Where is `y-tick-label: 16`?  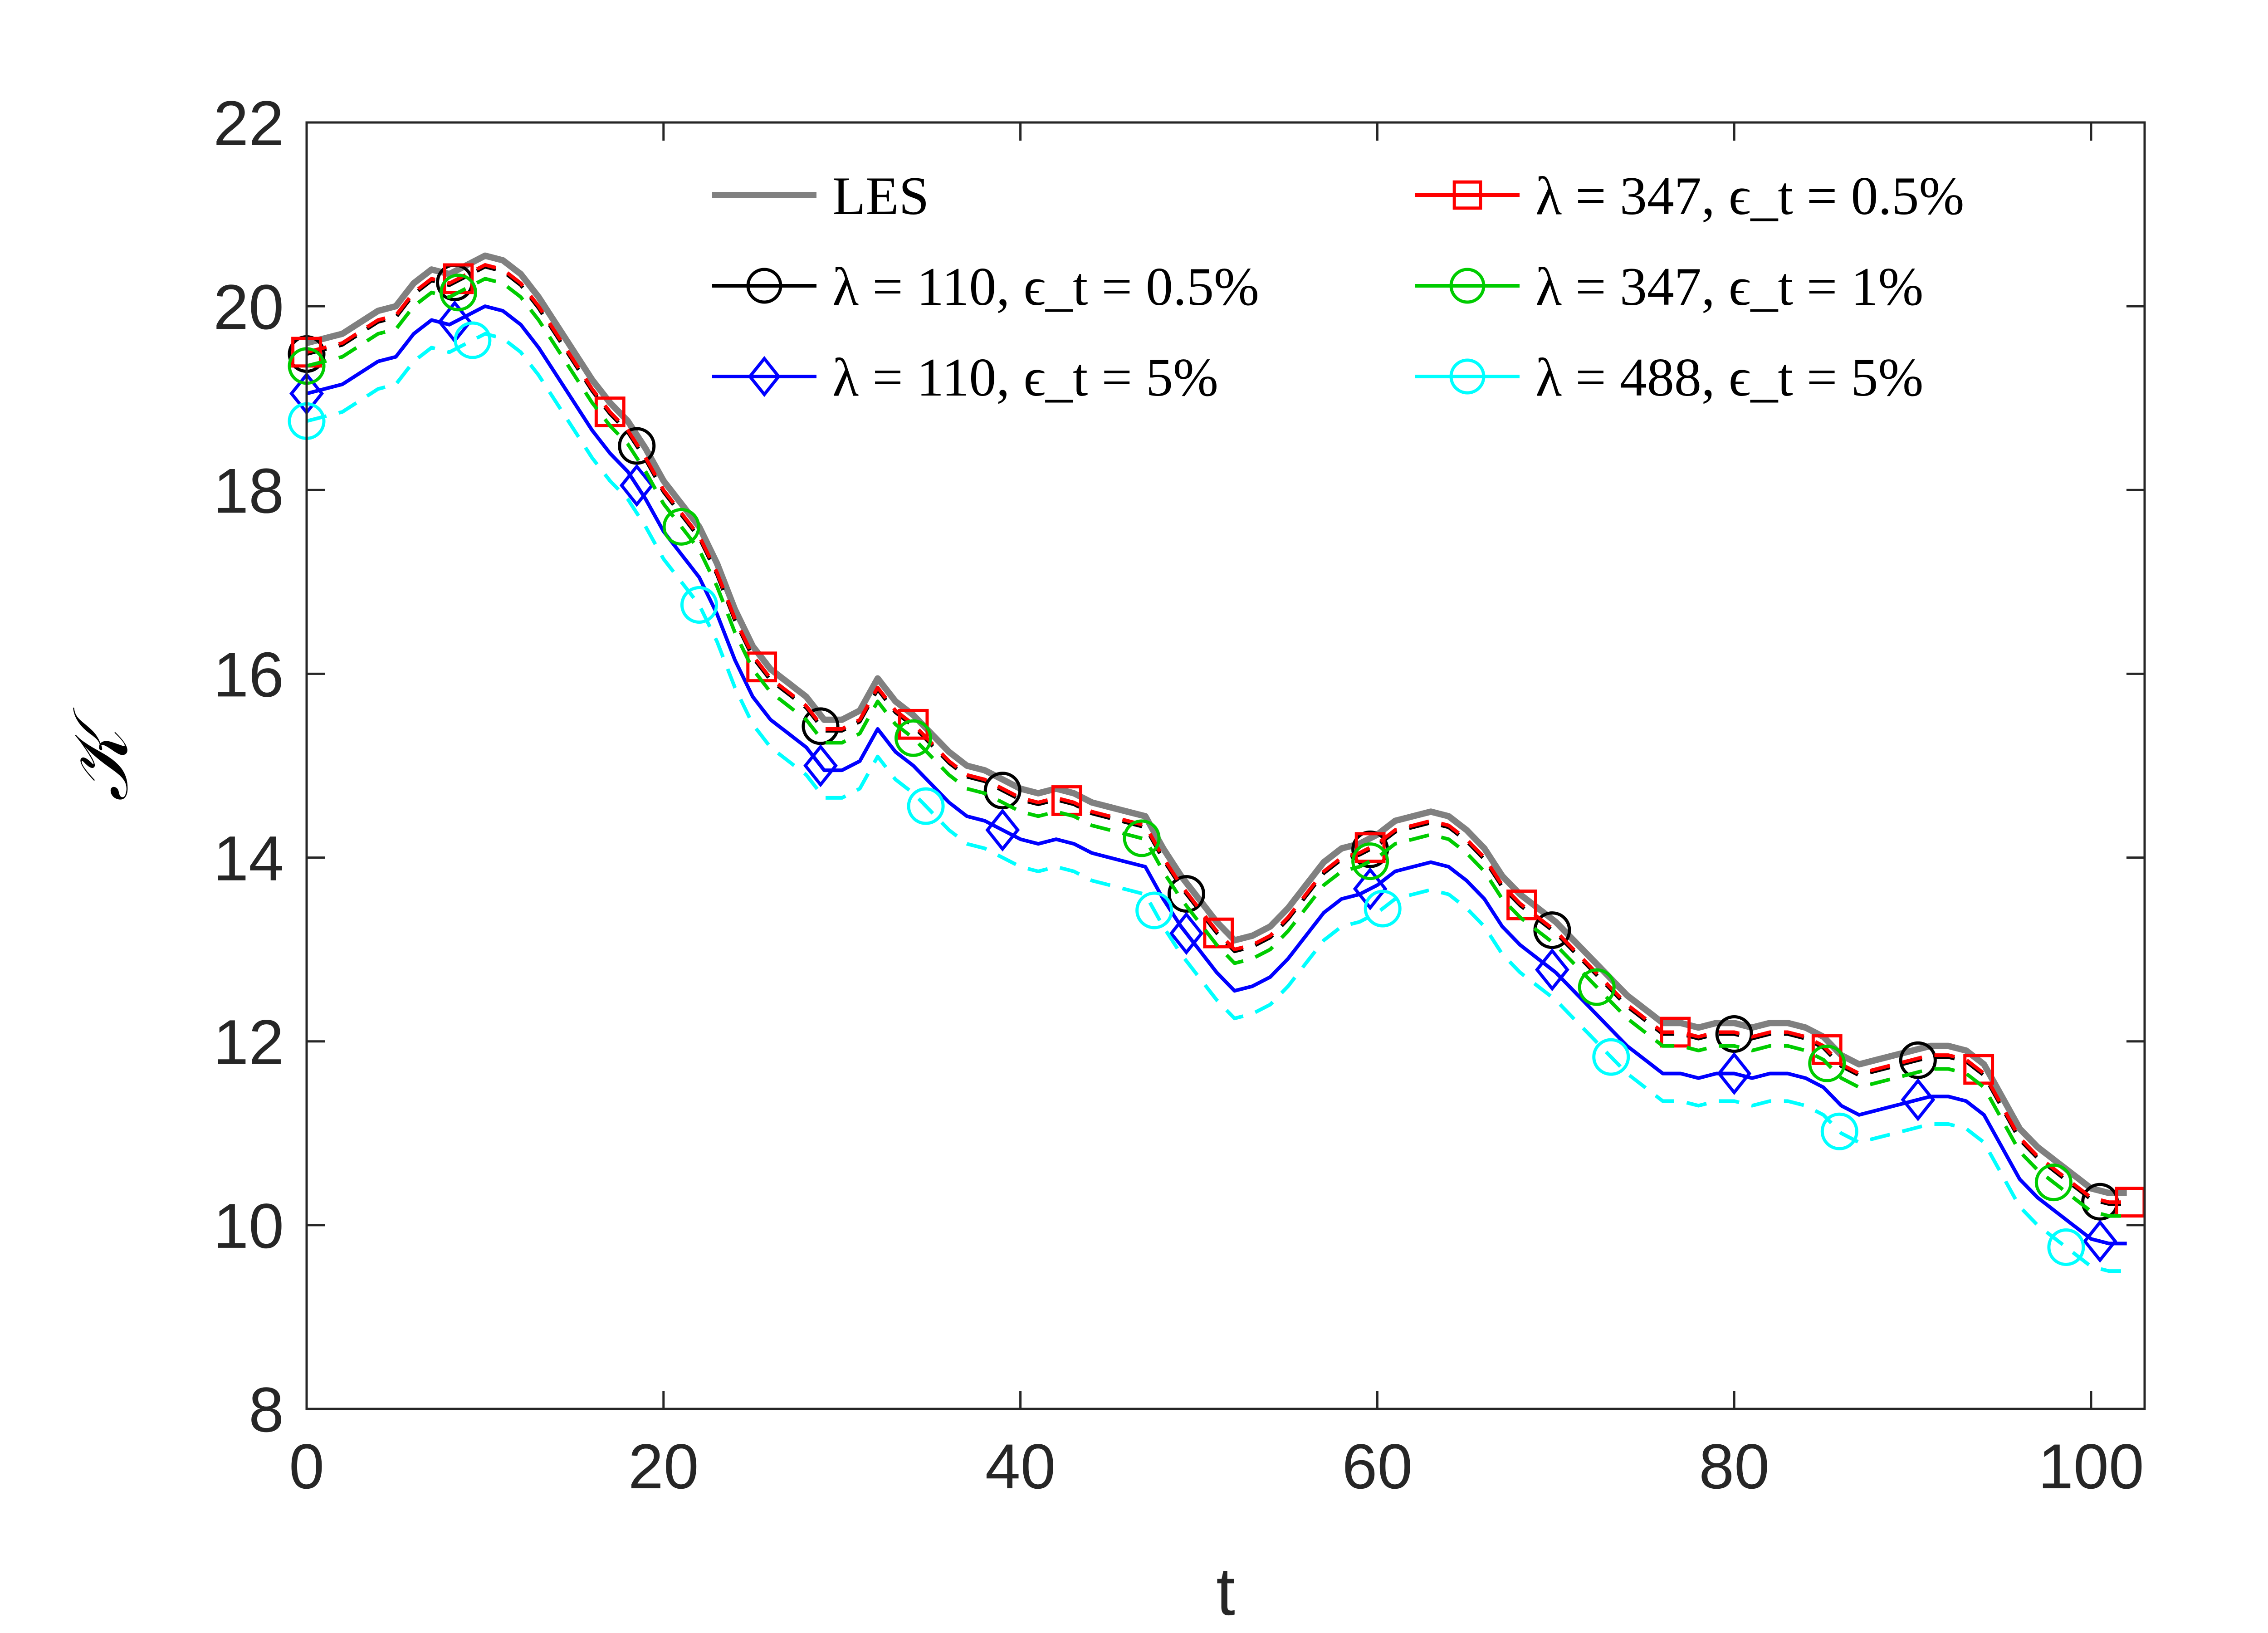
y-tick-label: 16 is located at coordinates (249, 674).